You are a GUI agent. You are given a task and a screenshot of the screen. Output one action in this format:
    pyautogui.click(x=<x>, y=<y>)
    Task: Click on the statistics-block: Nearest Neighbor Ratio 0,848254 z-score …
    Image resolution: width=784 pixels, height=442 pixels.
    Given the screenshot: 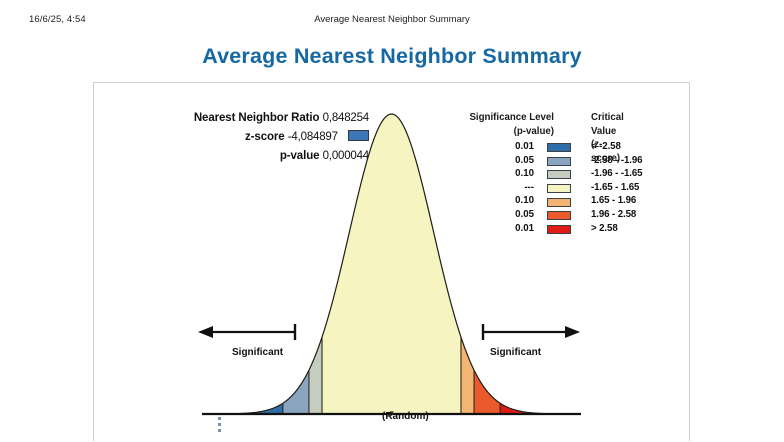 What is the action you would take?
    pyautogui.click(x=244, y=137)
    